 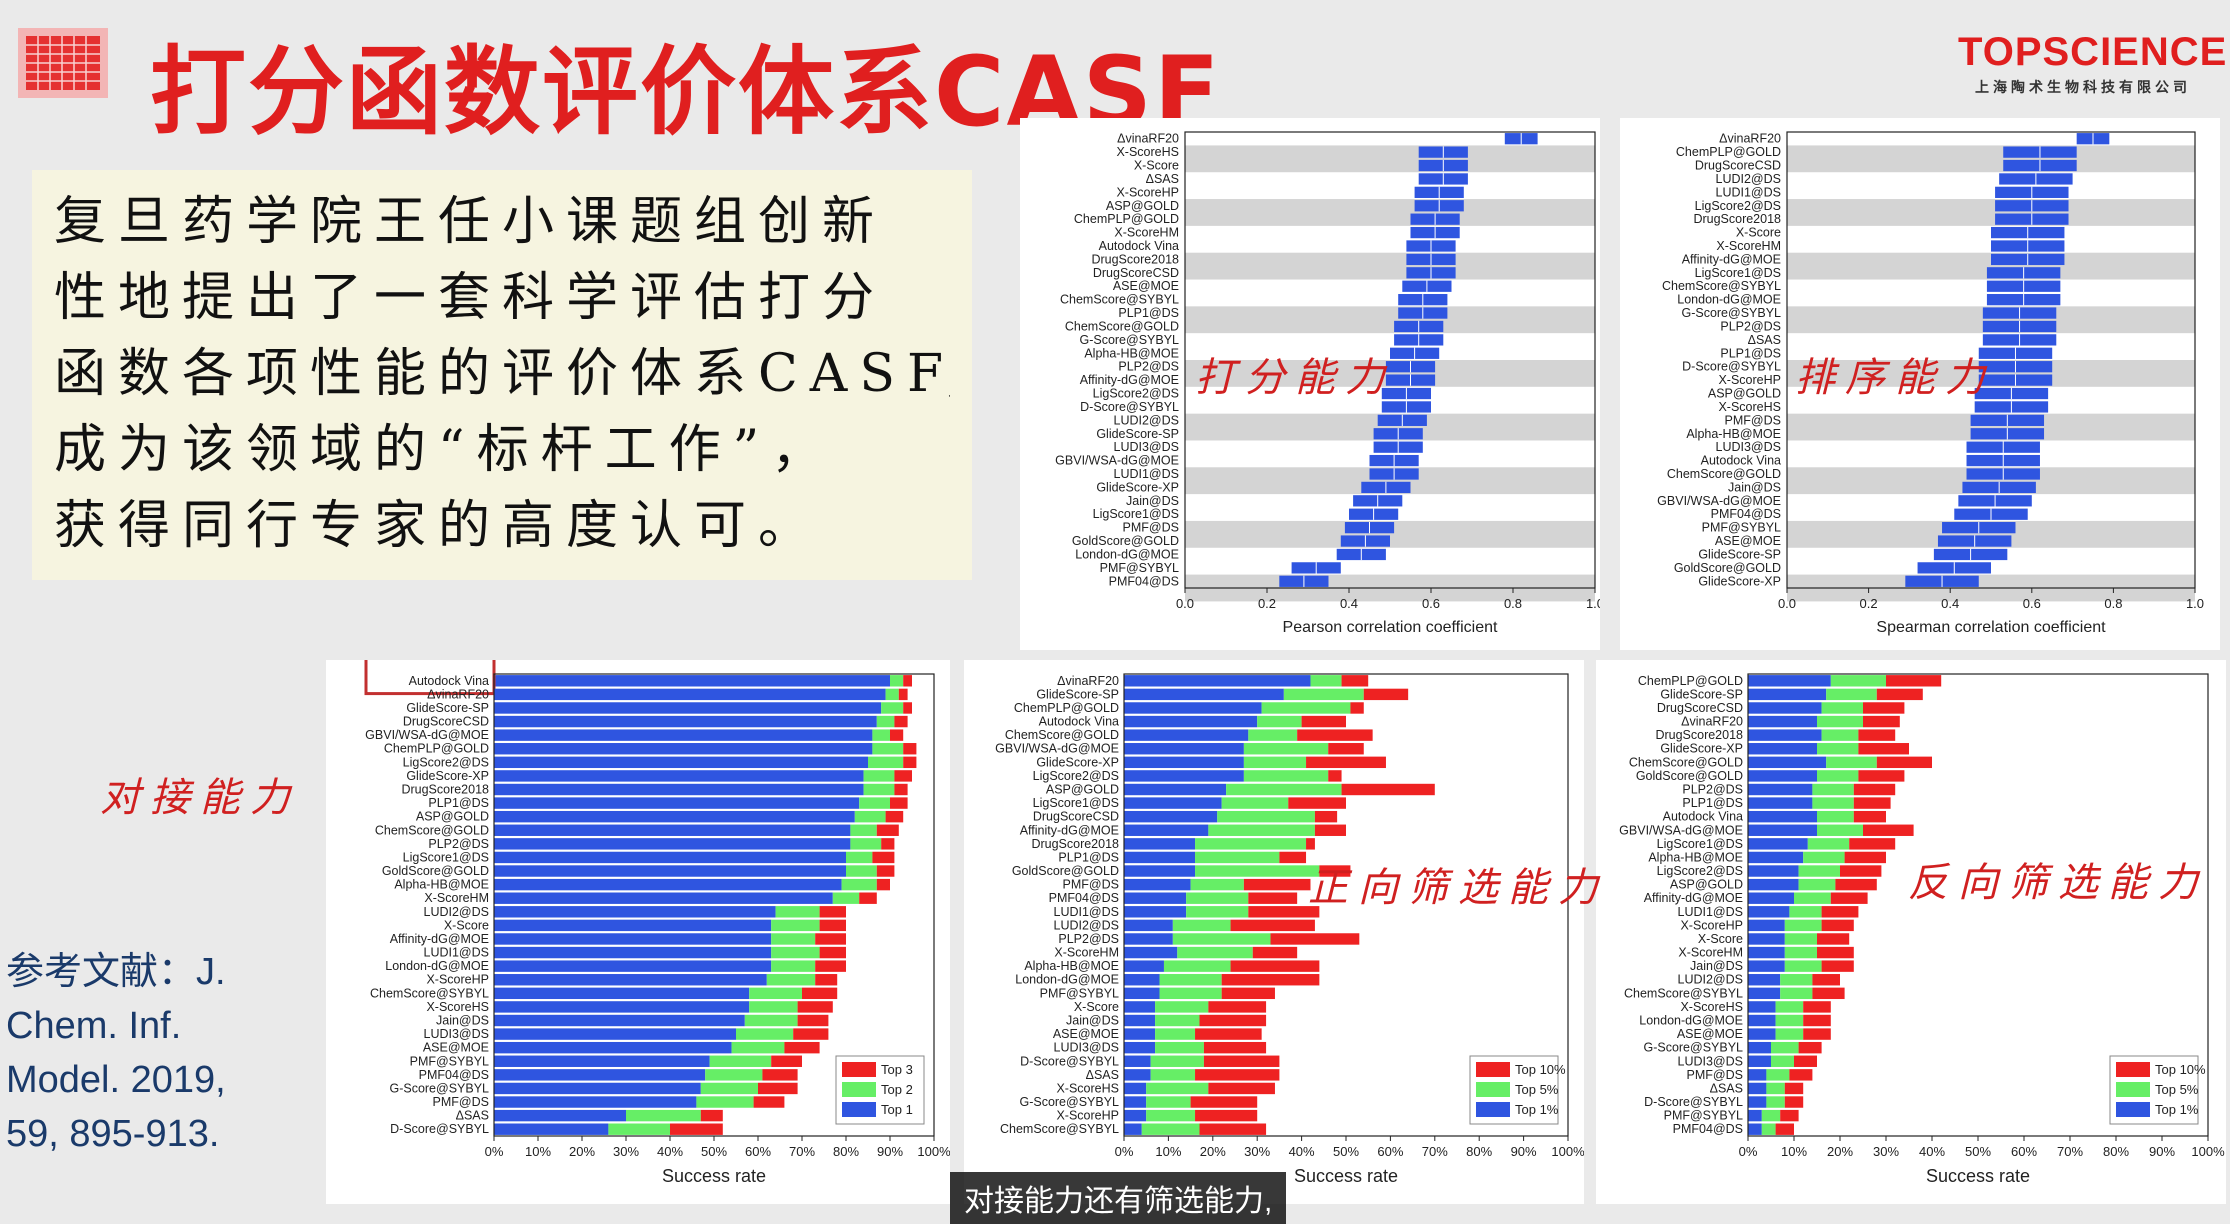 What do you see at coordinates (1700, 708) in the screenshot?
I see `category-label: DrugScoreCSD` at bounding box center [1700, 708].